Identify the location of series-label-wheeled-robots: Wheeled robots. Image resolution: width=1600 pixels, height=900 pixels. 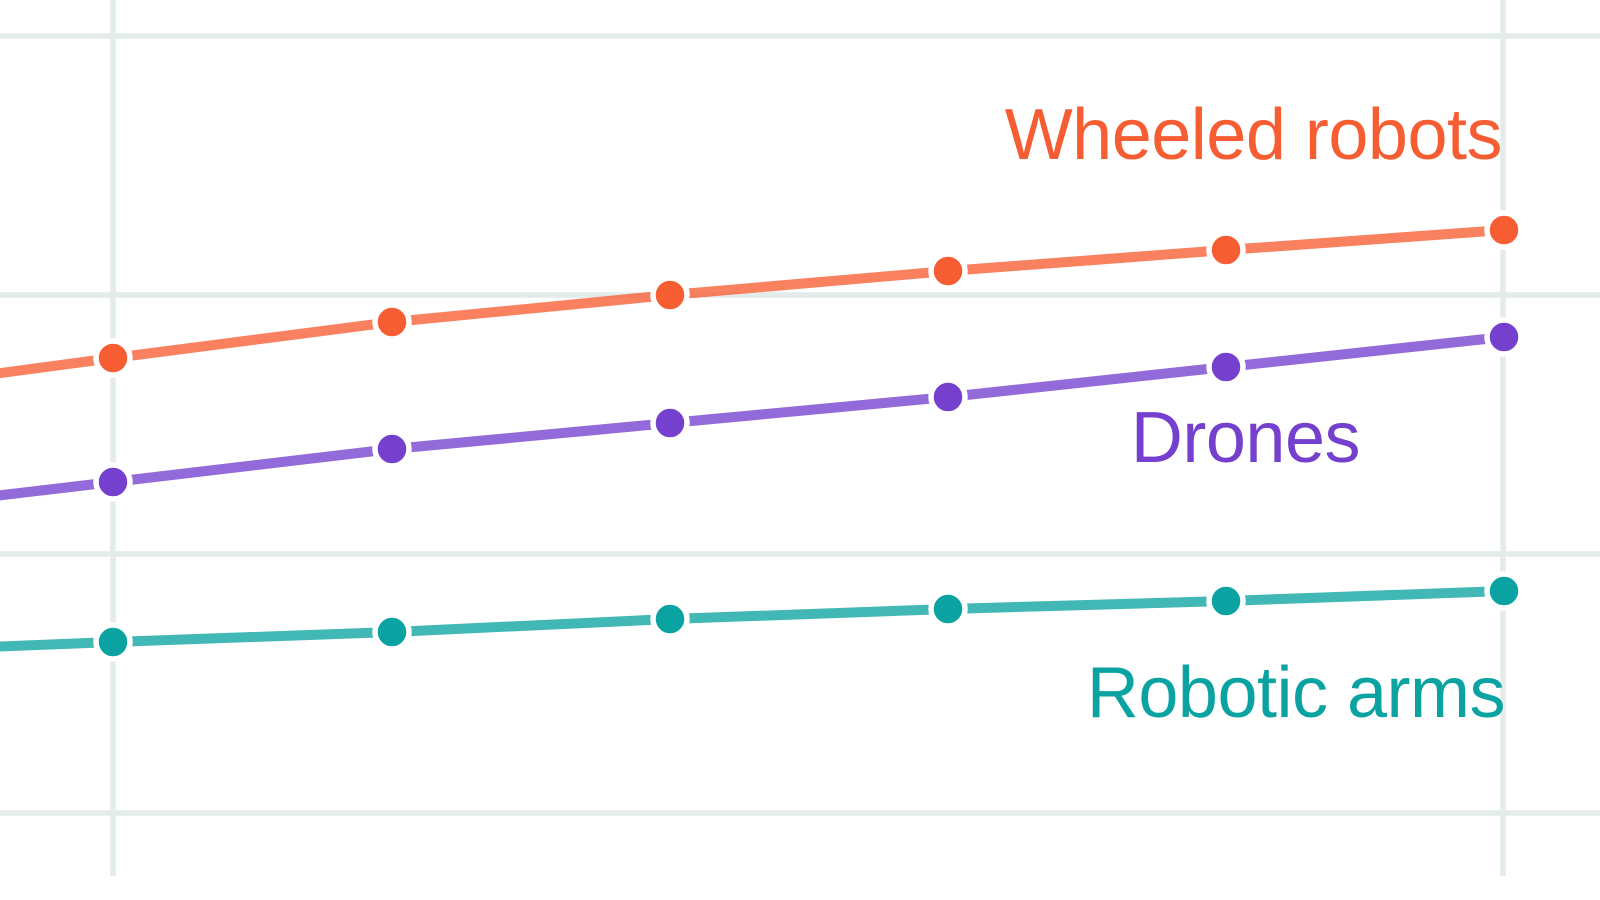
(1253, 135).